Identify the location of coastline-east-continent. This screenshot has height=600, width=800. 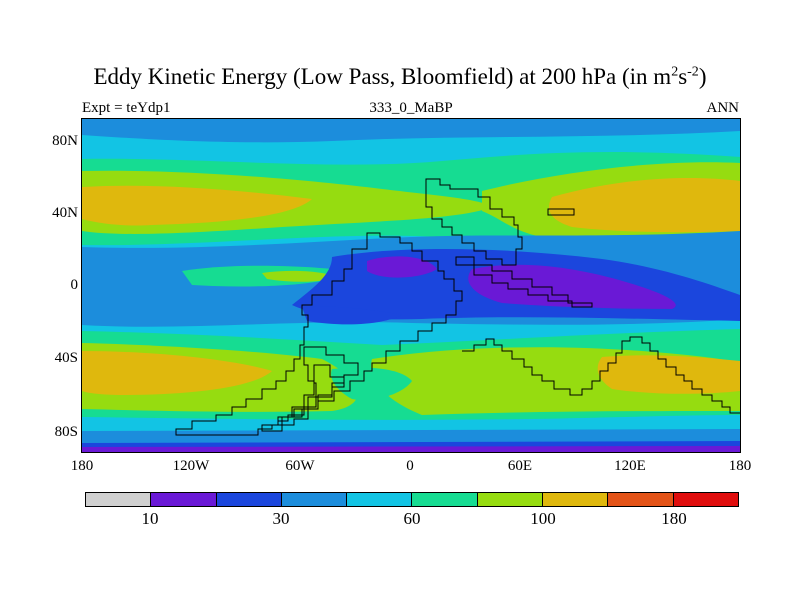
(524, 282).